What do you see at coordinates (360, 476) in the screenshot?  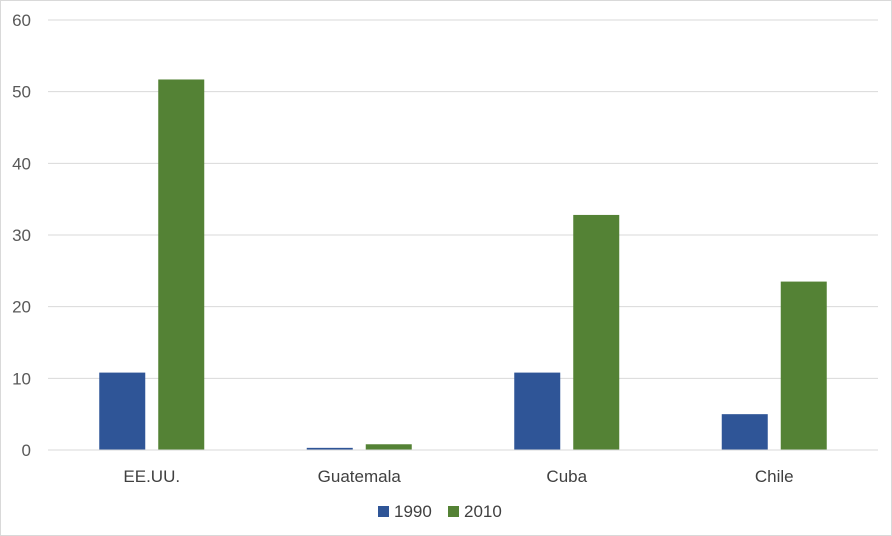 I see `x-category-label: Guatemala` at bounding box center [360, 476].